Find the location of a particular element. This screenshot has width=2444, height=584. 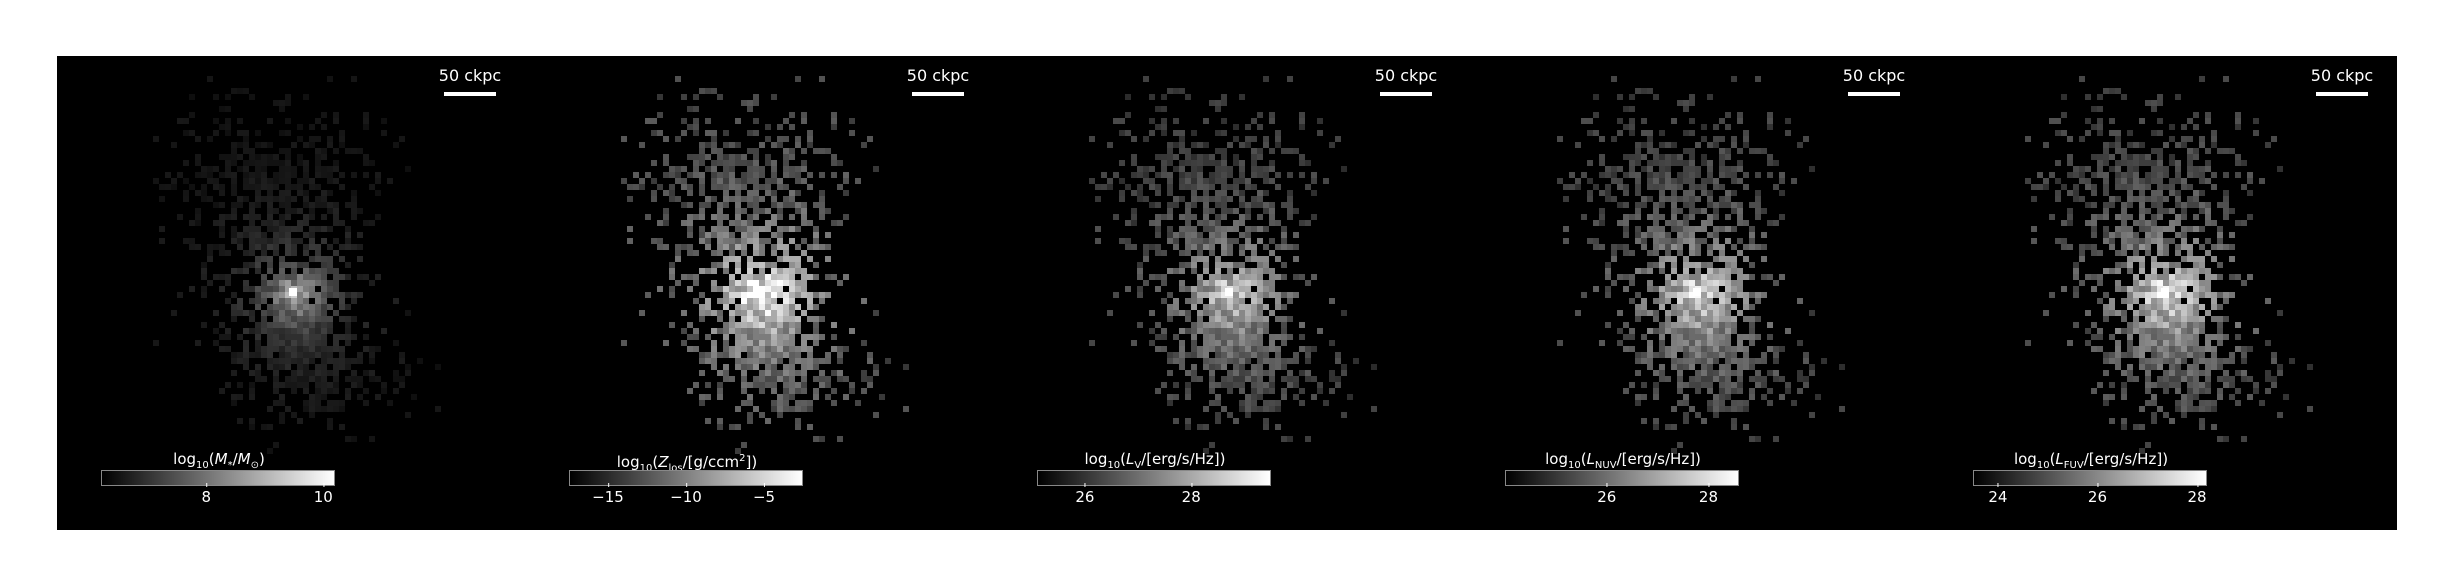

colorbar-ticks: −15 −10 −5 is located at coordinates (687, 495).